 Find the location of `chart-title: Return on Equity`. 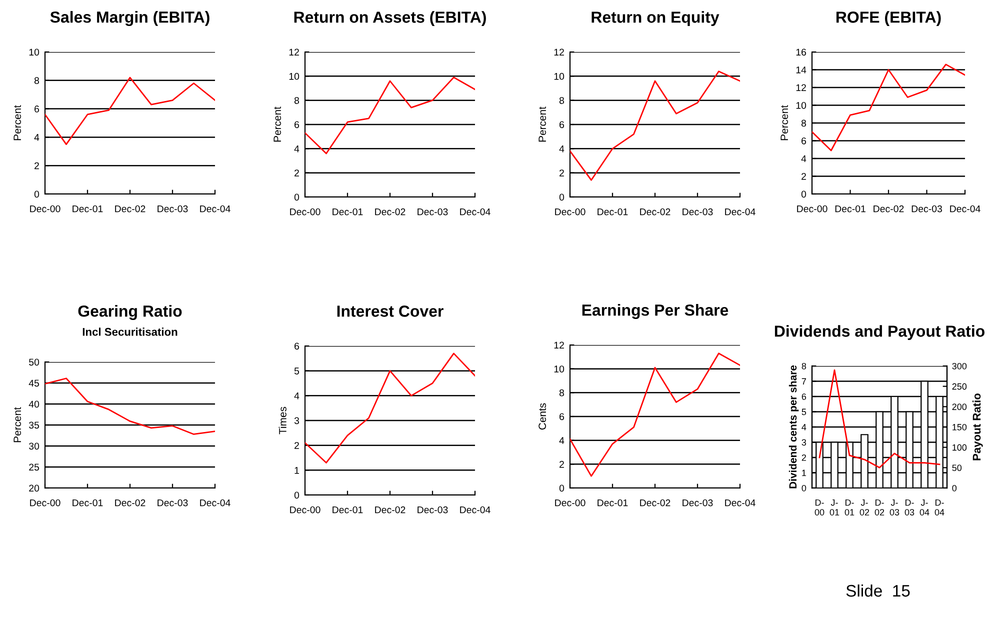

chart-title: Return on Equity is located at coordinates (656, 18).